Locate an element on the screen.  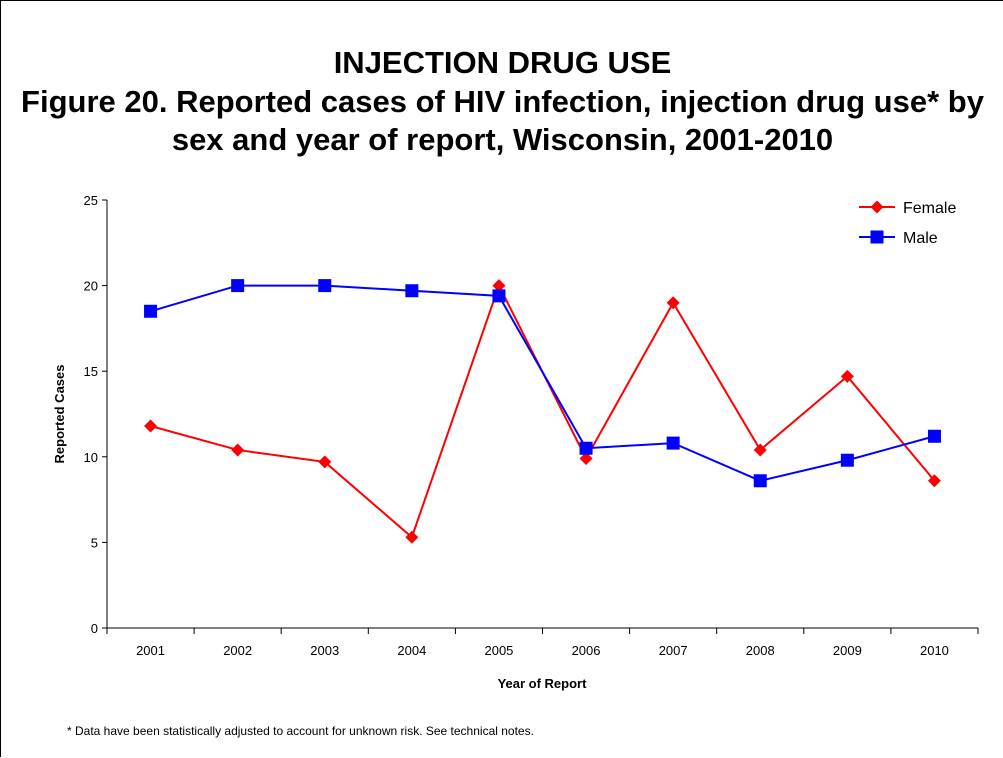
y-axis-label: Reported Cases is located at coordinates (59, 414).